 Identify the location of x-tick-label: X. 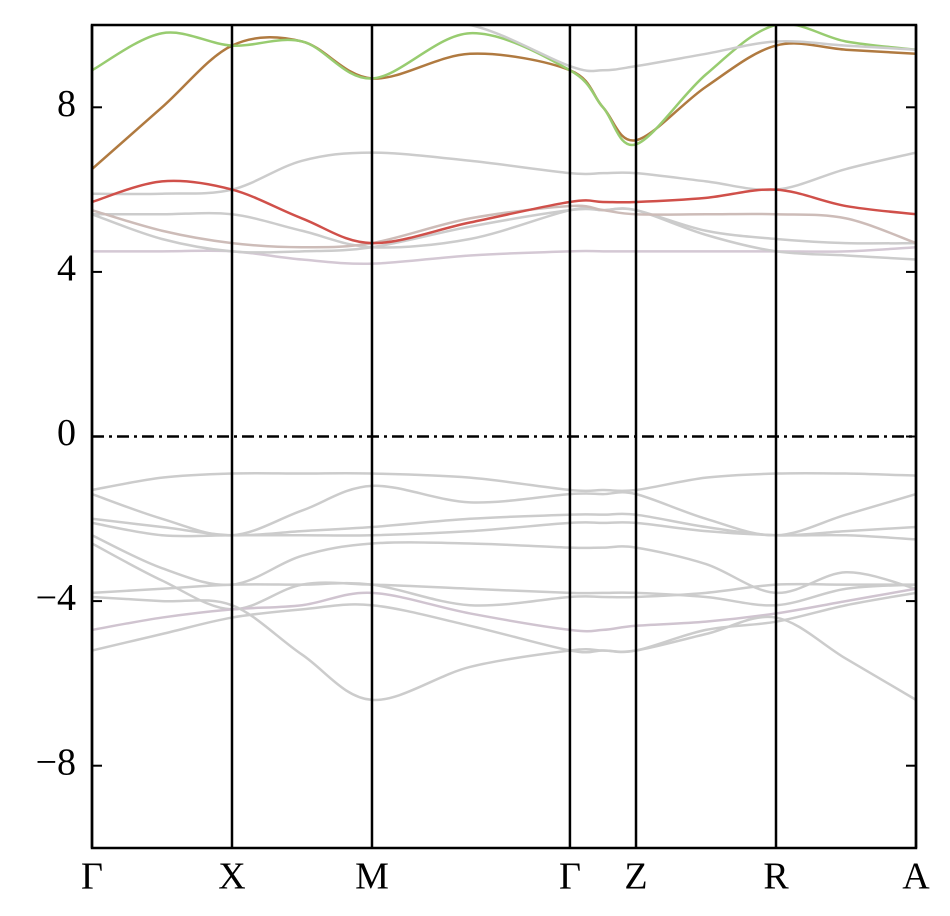
(231, 877).